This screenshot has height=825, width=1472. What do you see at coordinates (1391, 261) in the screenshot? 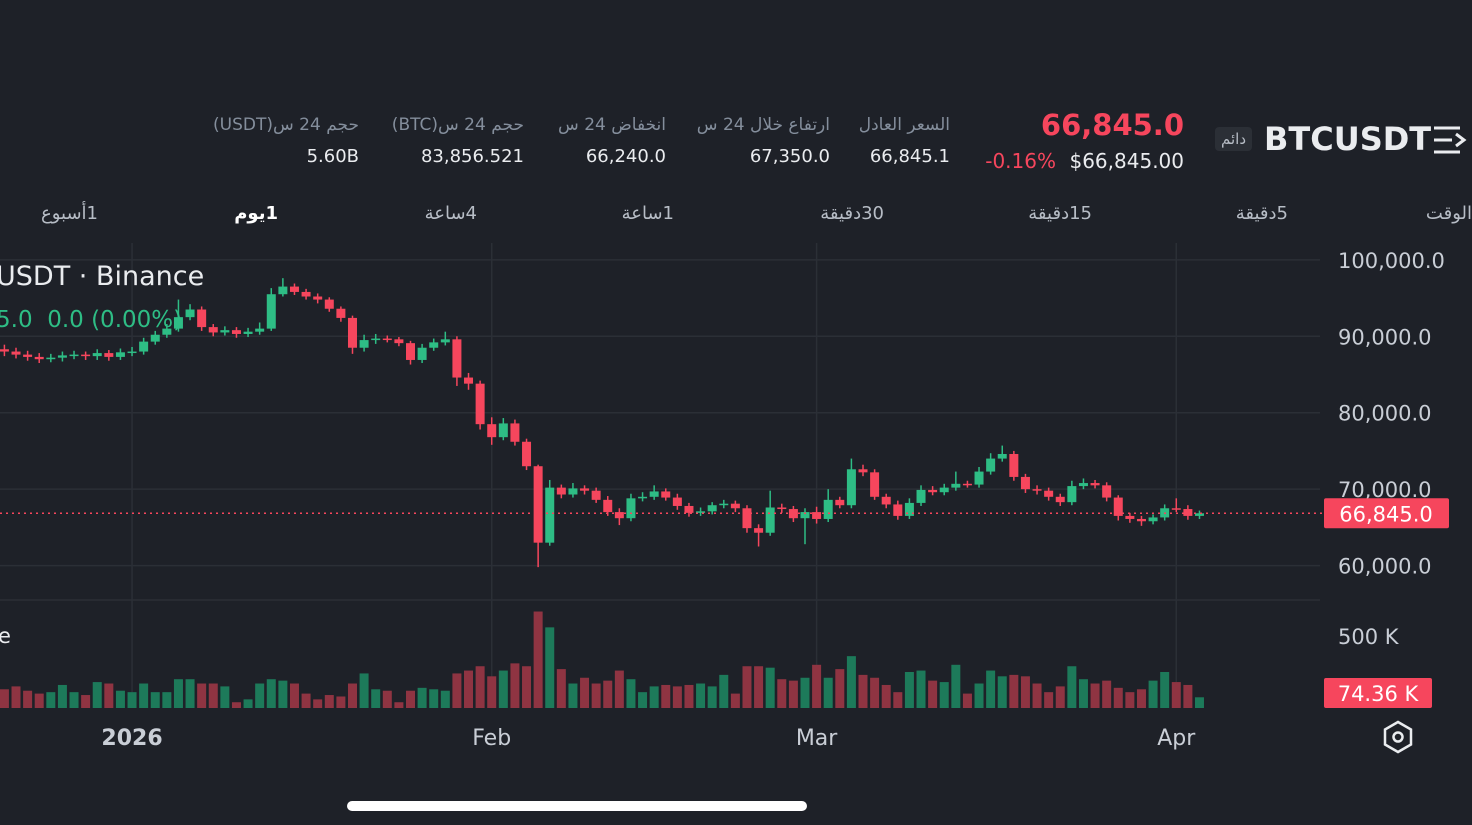
I see `y-tick-label: 100,000.0` at bounding box center [1391, 261].